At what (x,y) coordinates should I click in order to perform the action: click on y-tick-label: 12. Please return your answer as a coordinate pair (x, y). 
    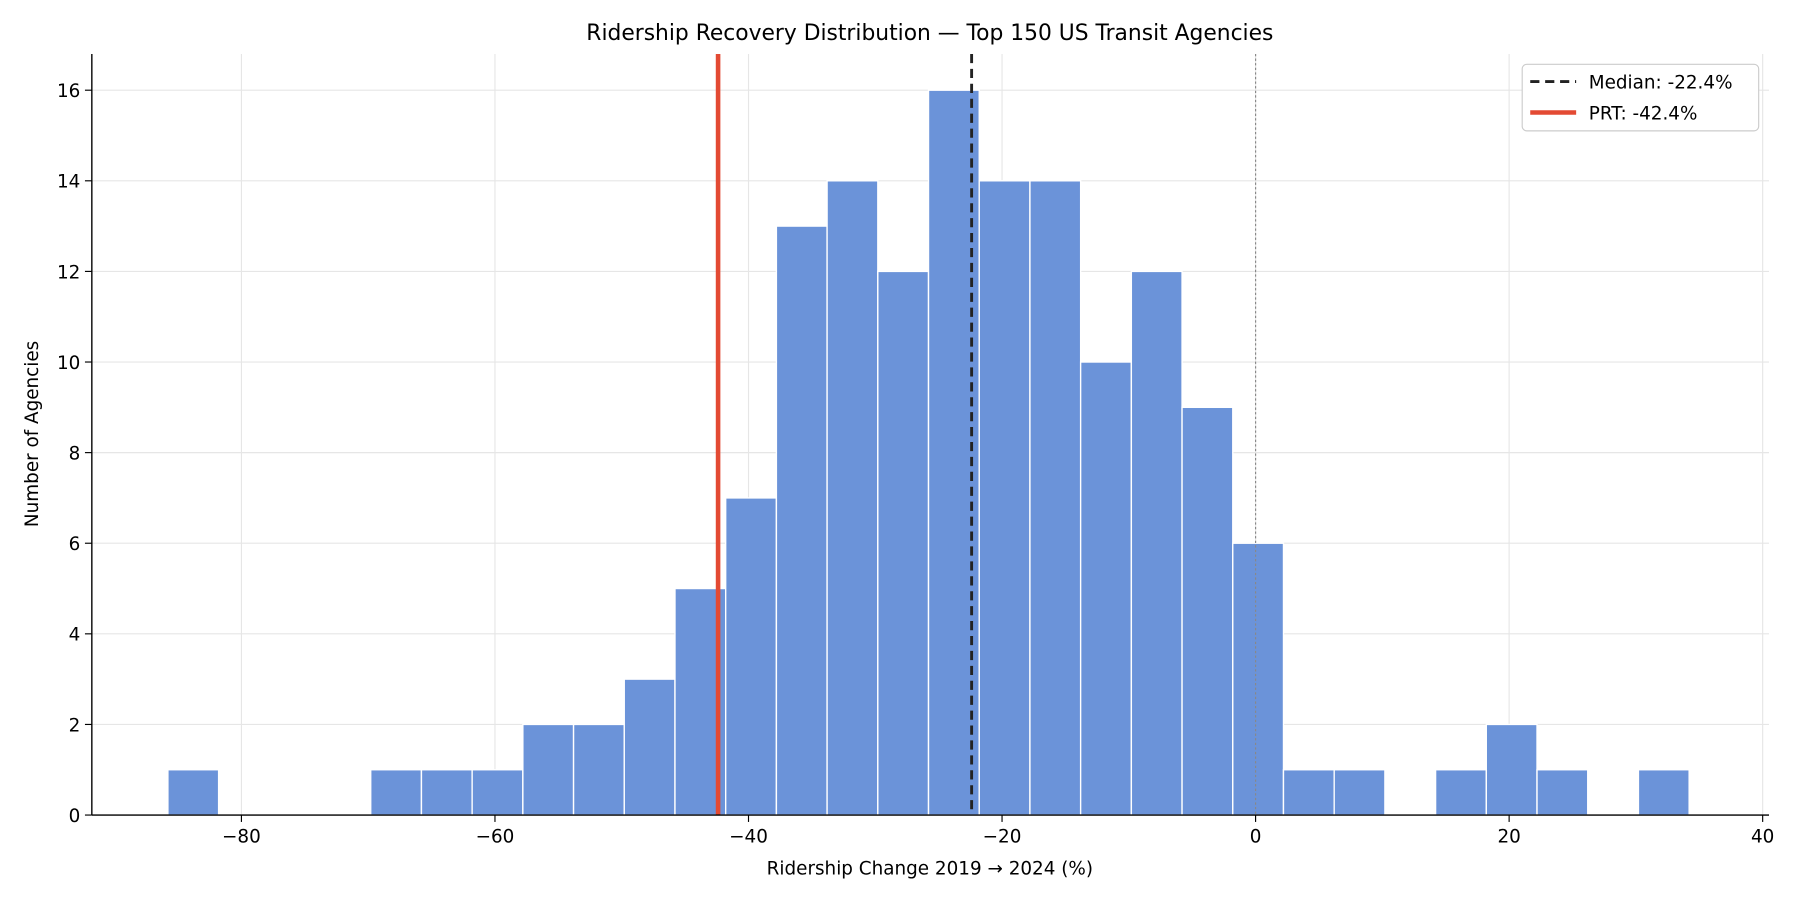
    Looking at the image, I should click on (68, 272).